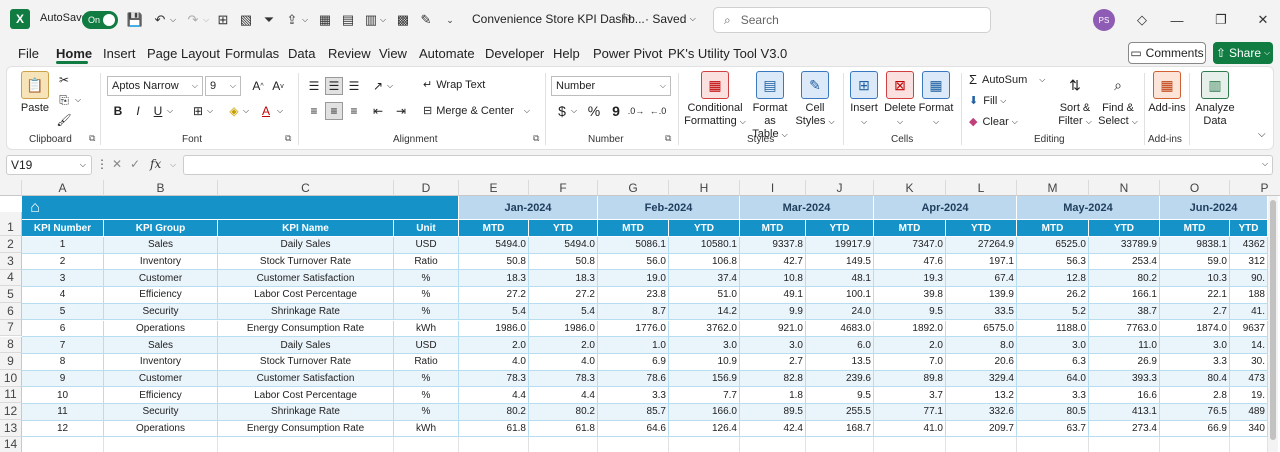  Describe the element at coordinates (1195, 362) in the screenshot. I see `table-cell: 3.3` at that location.